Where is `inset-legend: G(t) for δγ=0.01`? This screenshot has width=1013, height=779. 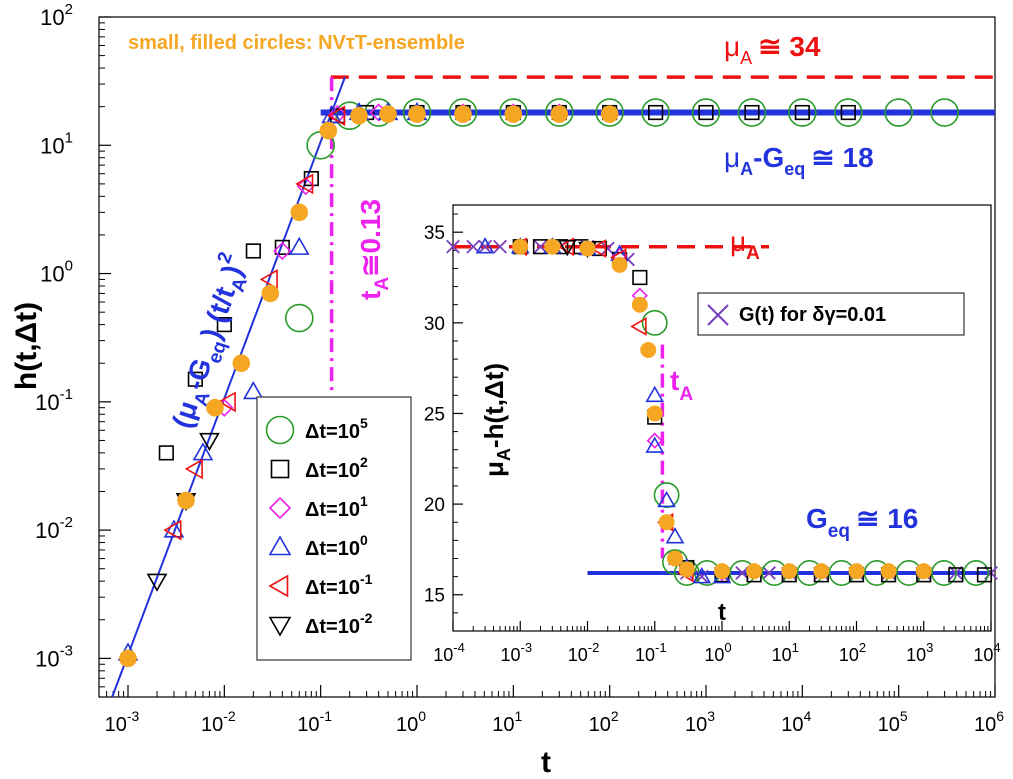 inset-legend: G(t) for δγ=0.01 is located at coordinates (831, 314).